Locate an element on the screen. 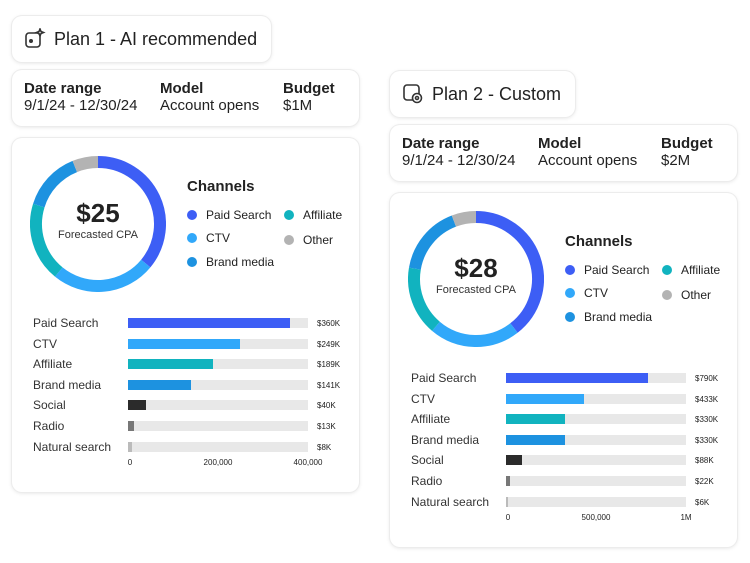 The height and width of the screenshot is (563, 750). plan-title-card: Plan 2 - Custom is located at coordinates (483, 94).